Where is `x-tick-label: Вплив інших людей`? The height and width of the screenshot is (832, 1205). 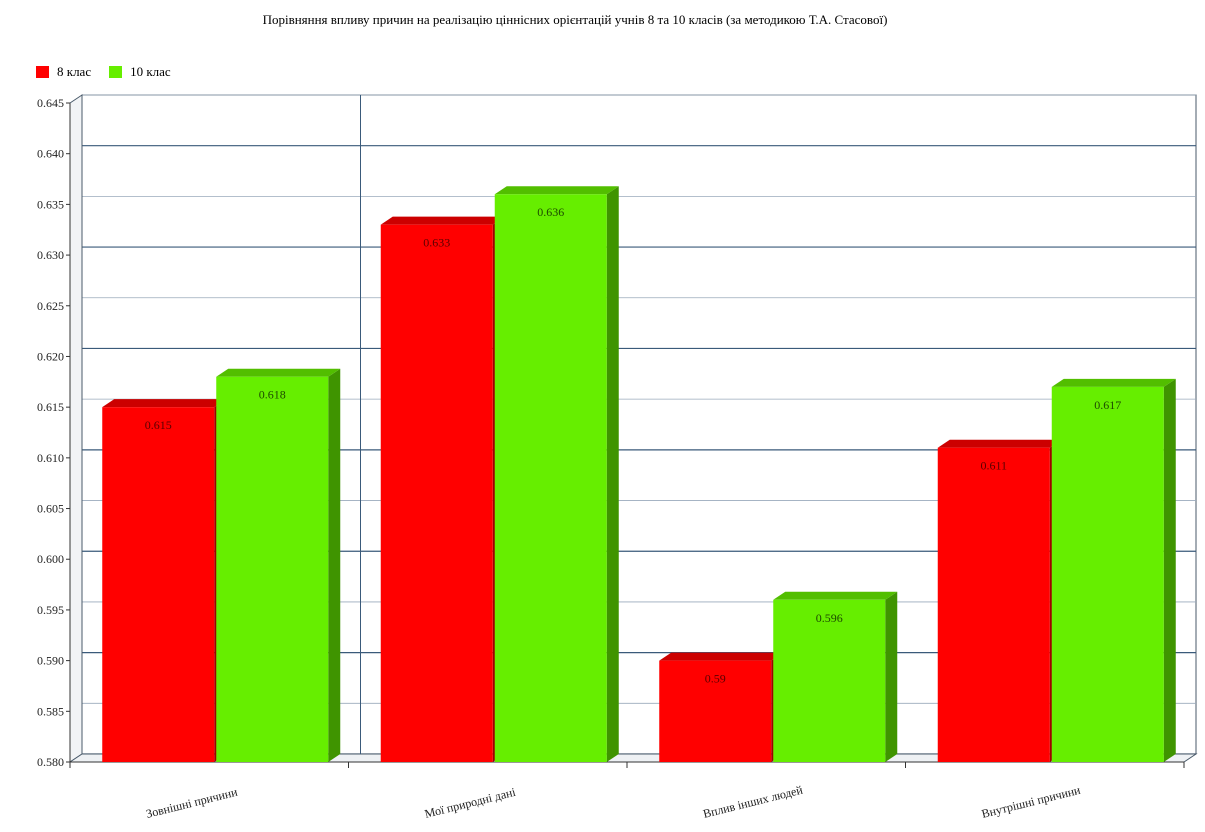 x-tick-label: Вплив інших людей is located at coordinates (753, 801).